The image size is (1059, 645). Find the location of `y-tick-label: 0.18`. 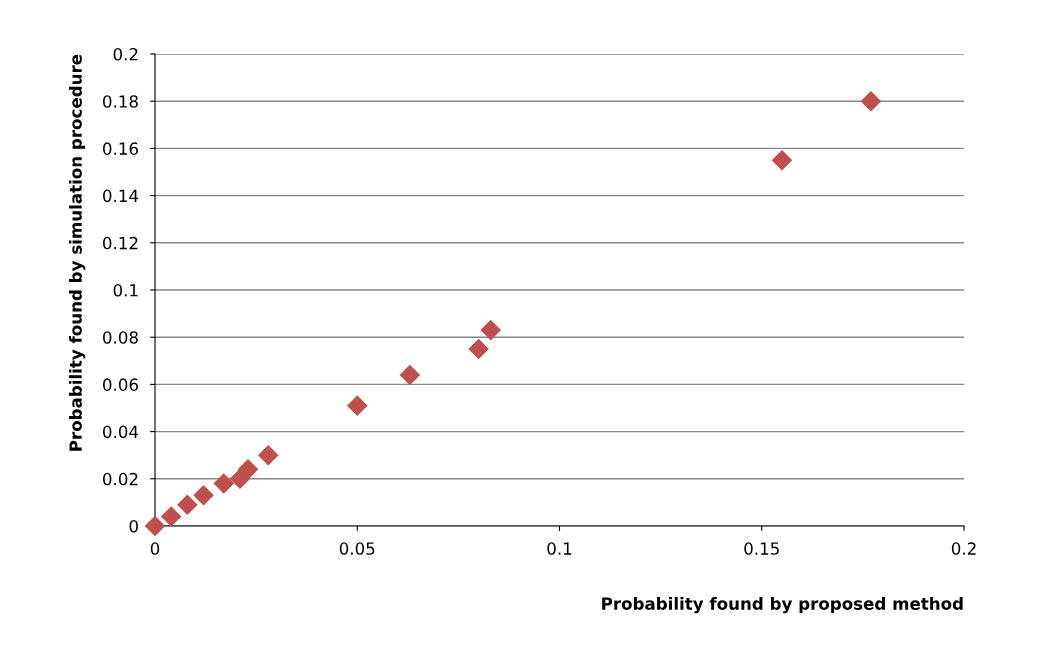

y-tick-label: 0.18 is located at coordinates (120, 101).